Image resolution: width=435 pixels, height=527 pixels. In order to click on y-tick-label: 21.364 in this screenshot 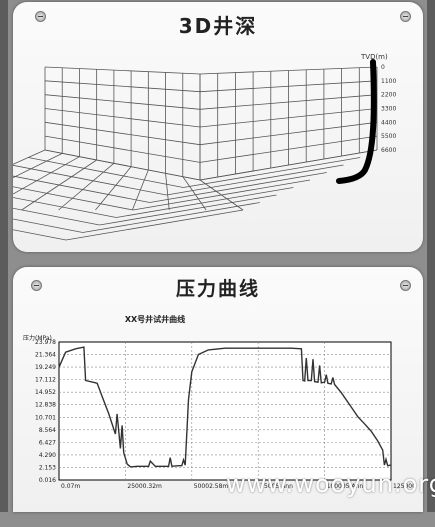, I will do `click(45, 355)`.